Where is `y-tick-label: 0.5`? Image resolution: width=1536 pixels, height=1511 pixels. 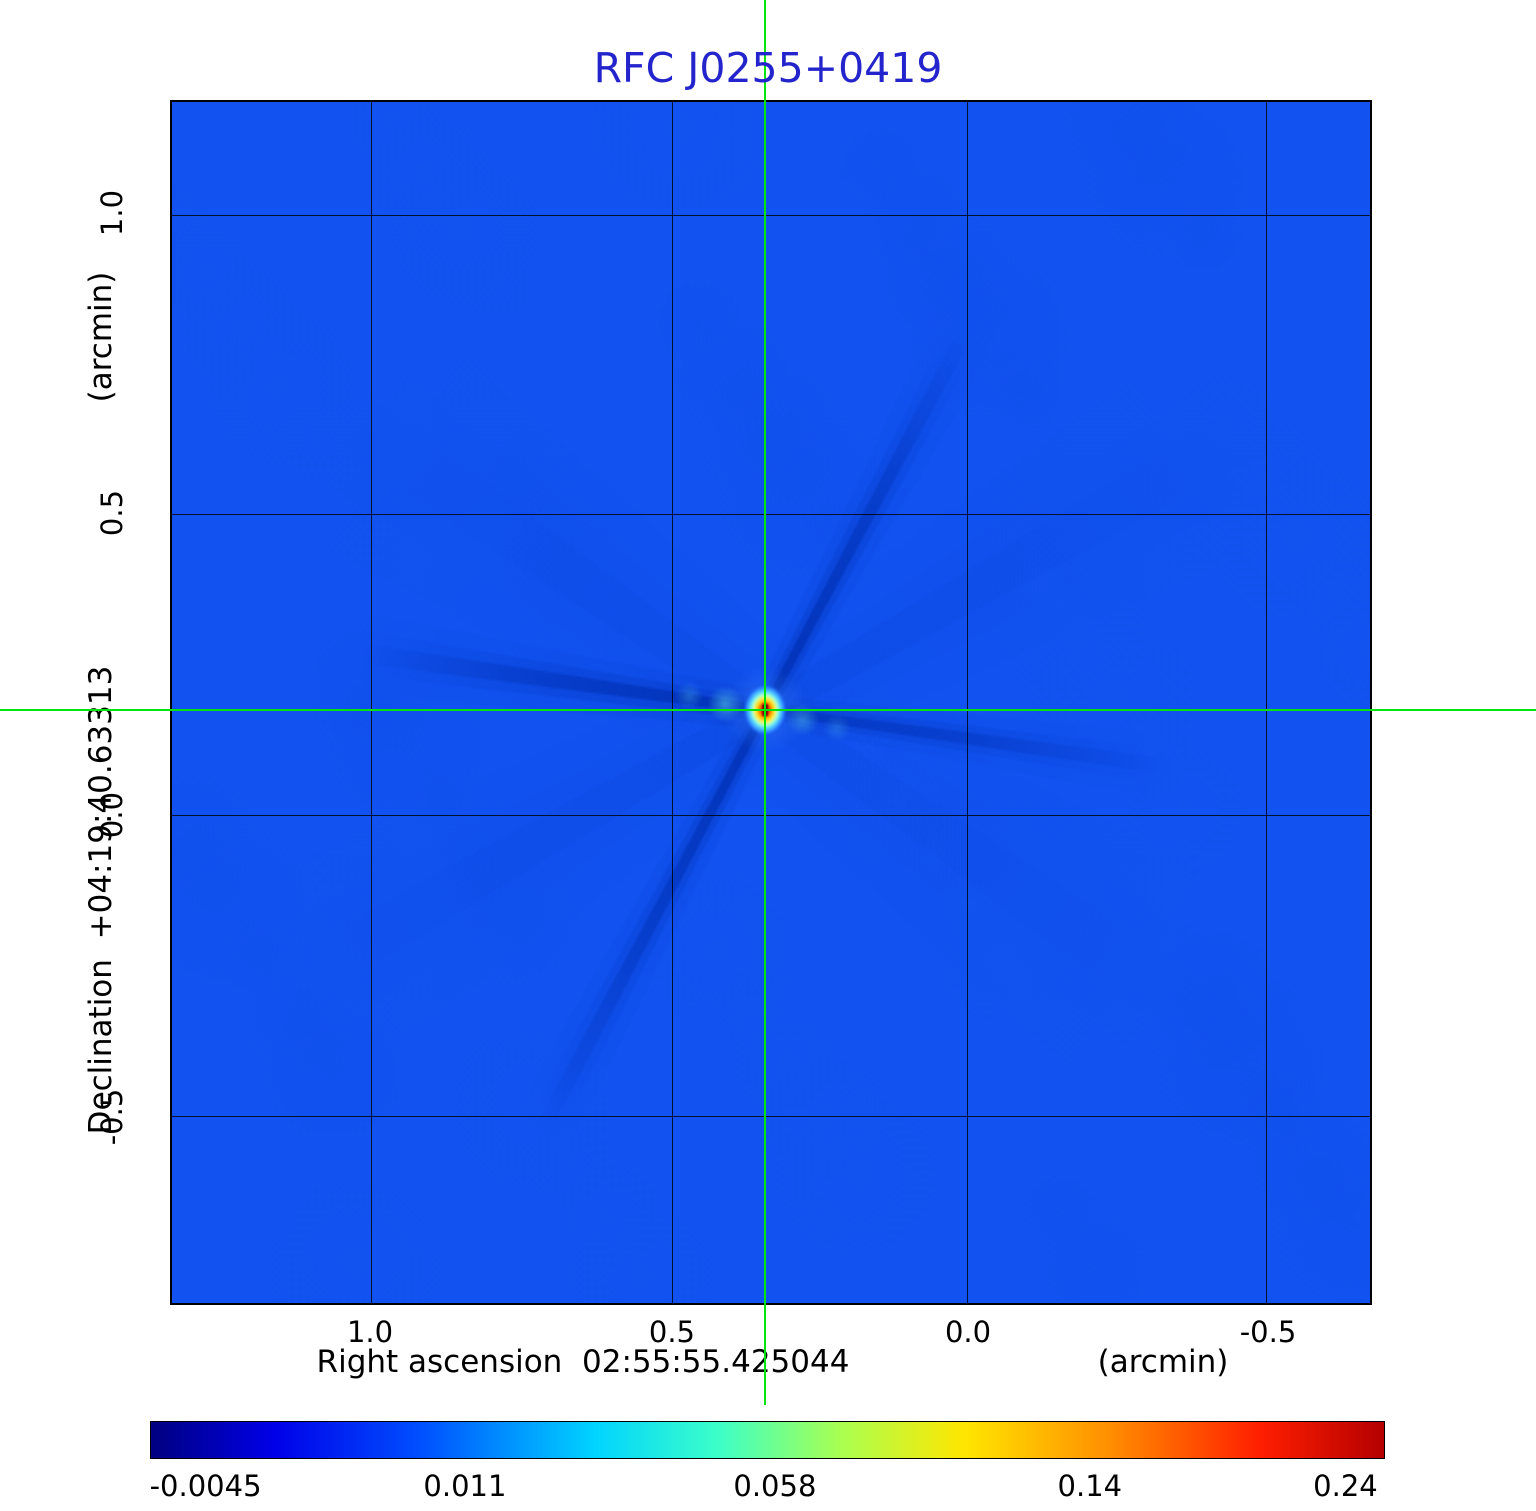 y-tick-label: 0.5 is located at coordinates (112, 513).